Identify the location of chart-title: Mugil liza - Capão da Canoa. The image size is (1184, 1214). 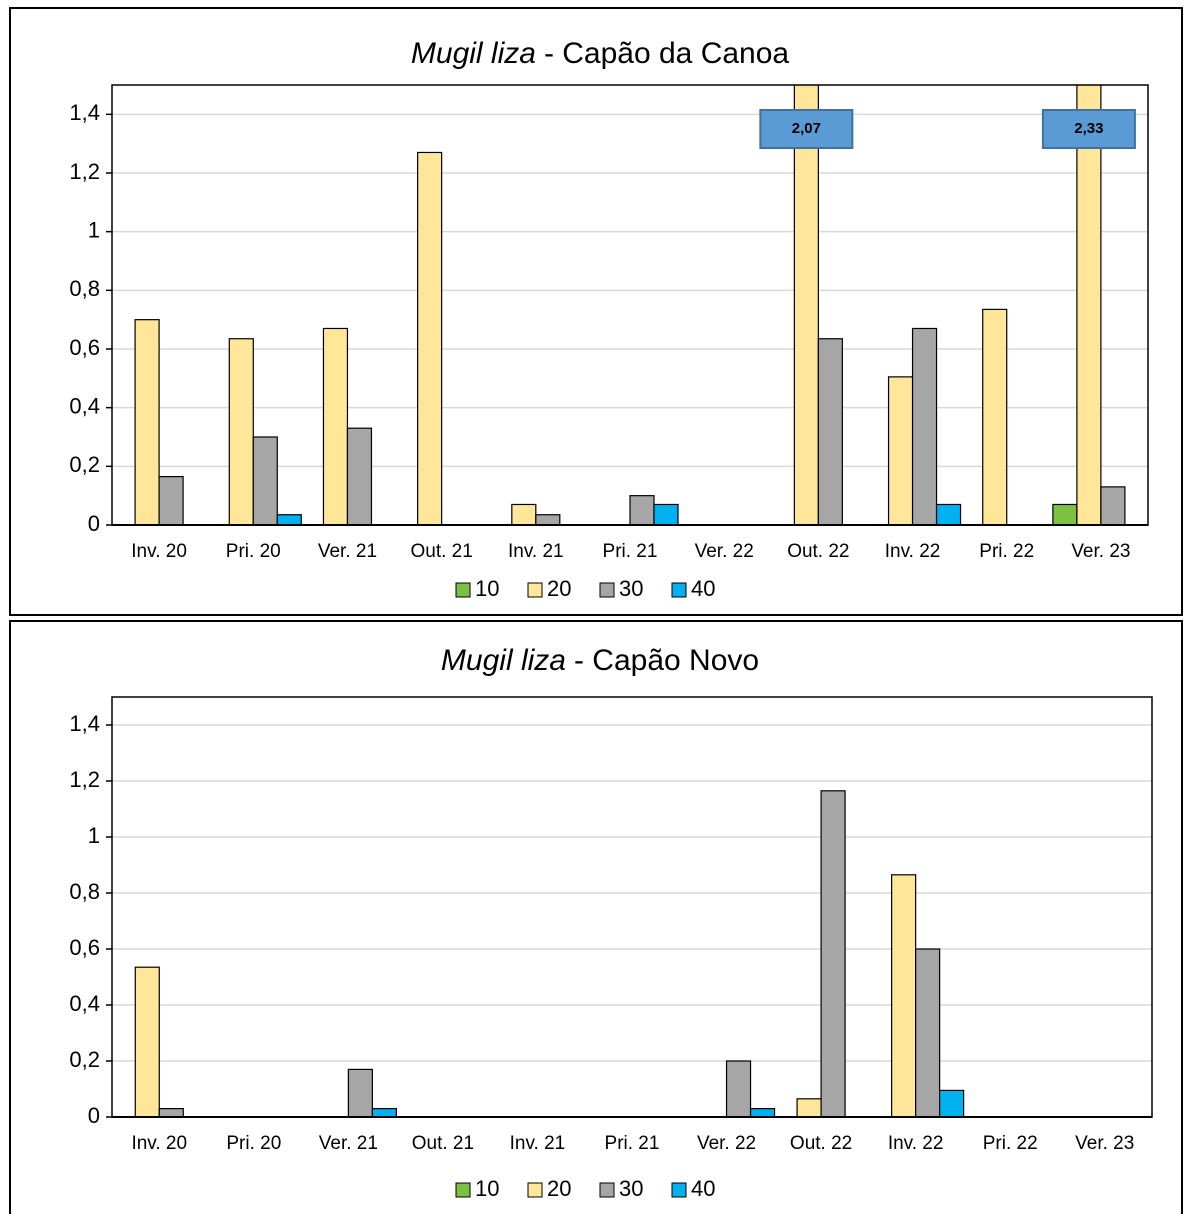
(600, 53).